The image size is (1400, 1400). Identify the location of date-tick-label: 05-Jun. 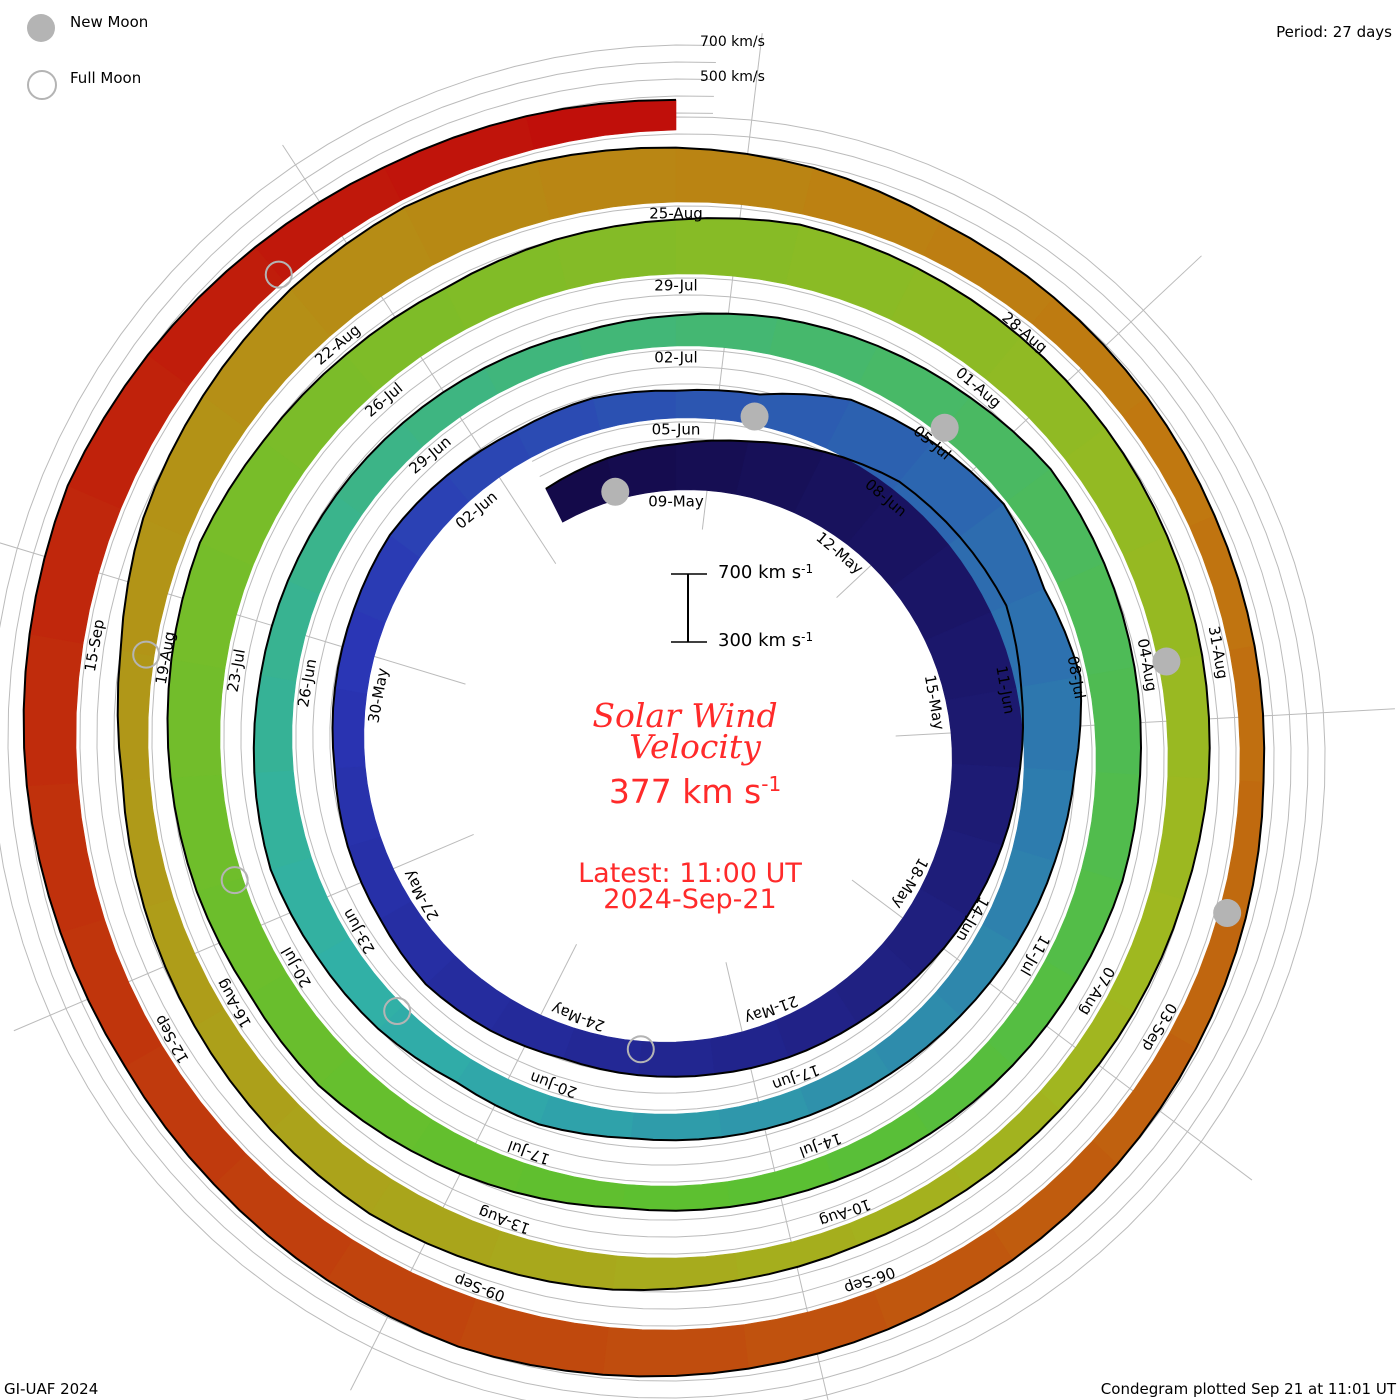
(676, 430).